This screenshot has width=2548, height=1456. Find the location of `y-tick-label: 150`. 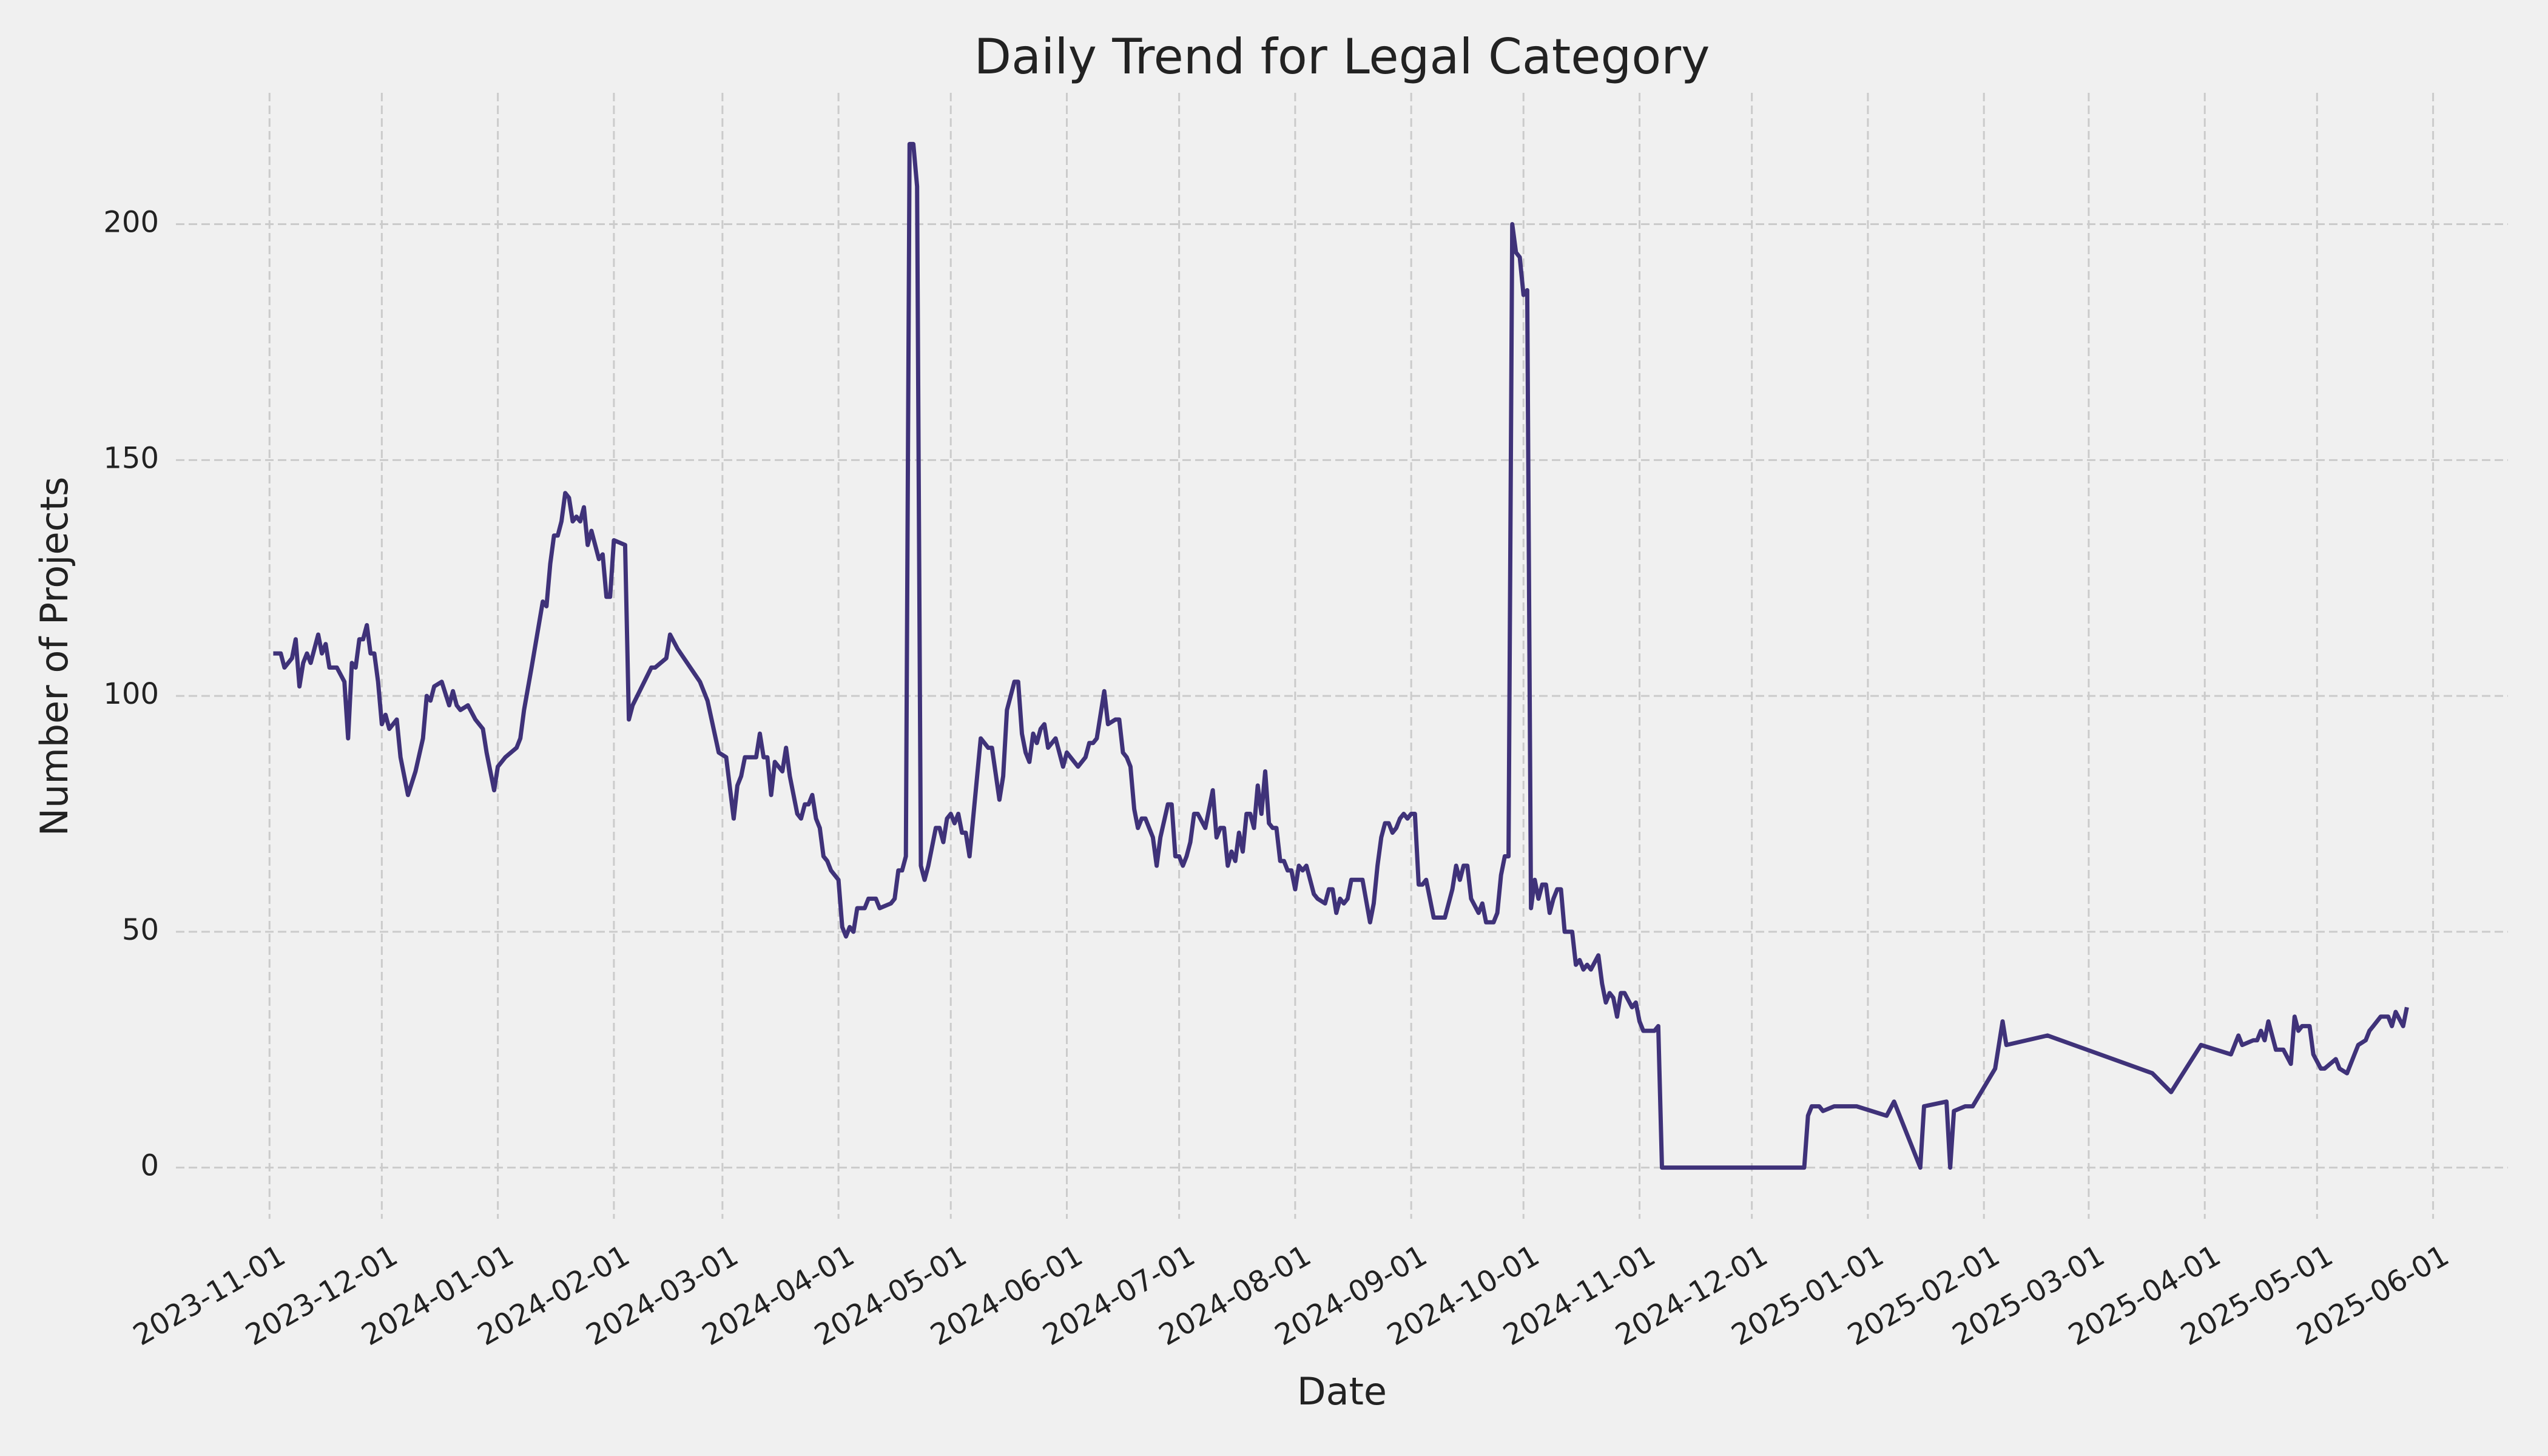

y-tick-label: 150 is located at coordinates (131, 458).